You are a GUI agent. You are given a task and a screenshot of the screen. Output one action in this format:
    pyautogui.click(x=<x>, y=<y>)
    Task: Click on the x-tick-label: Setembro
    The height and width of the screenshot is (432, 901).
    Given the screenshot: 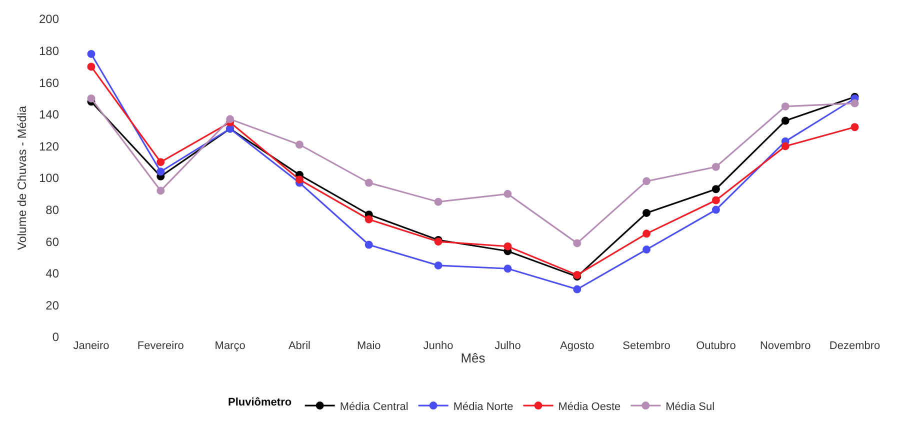 What is the action you would take?
    pyautogui.click(x=646, y=346)
    